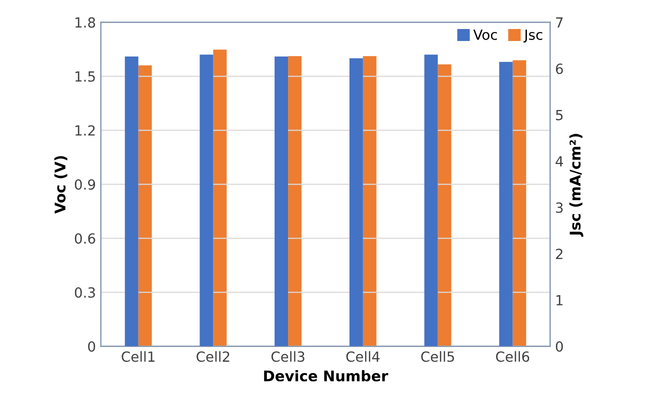  Describe the element at coordinates (559, 300) in the screenshot. I see `y2-tick-label: 1` at that location.